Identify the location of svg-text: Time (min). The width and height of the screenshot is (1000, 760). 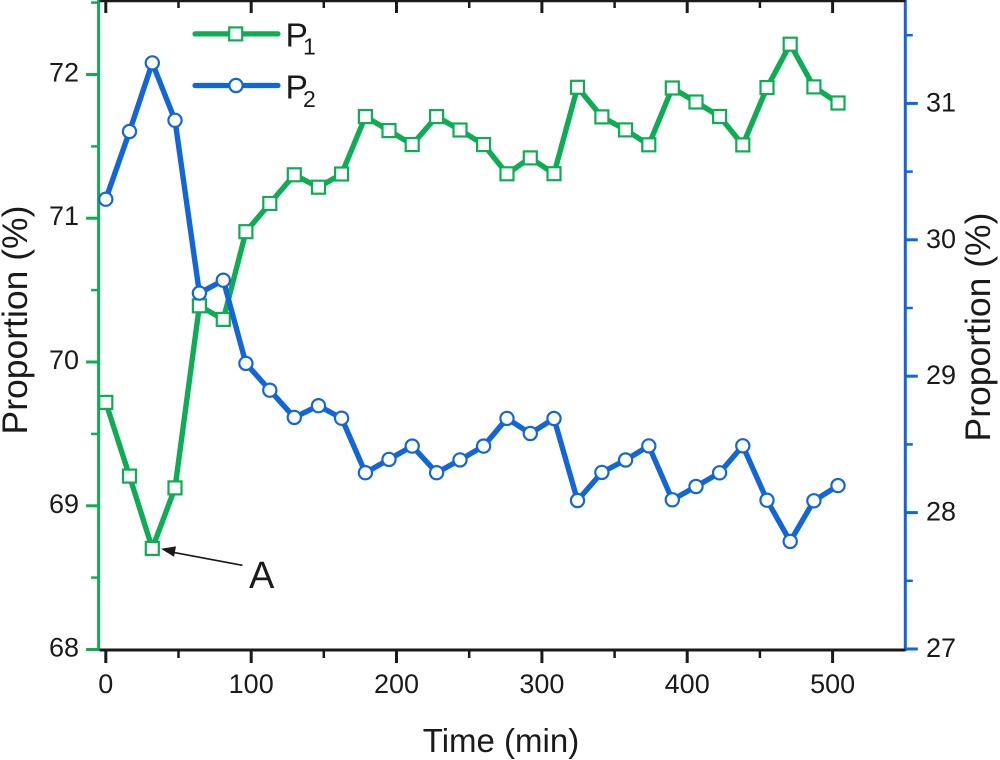
(501, 740).